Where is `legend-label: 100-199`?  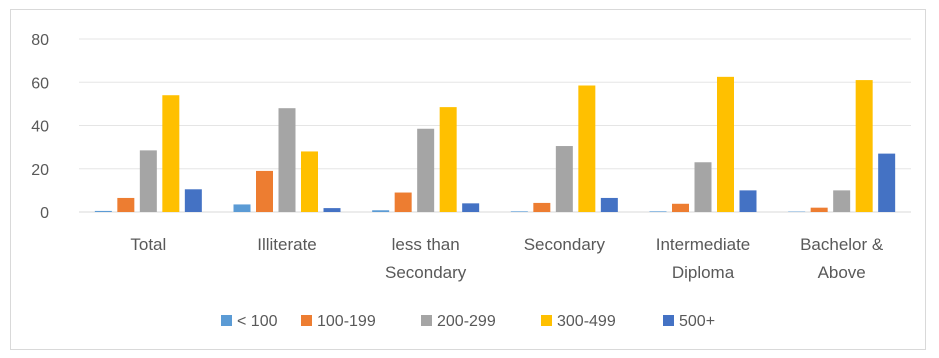
legend-label: 100-199 is located at coordinates (346, 321).